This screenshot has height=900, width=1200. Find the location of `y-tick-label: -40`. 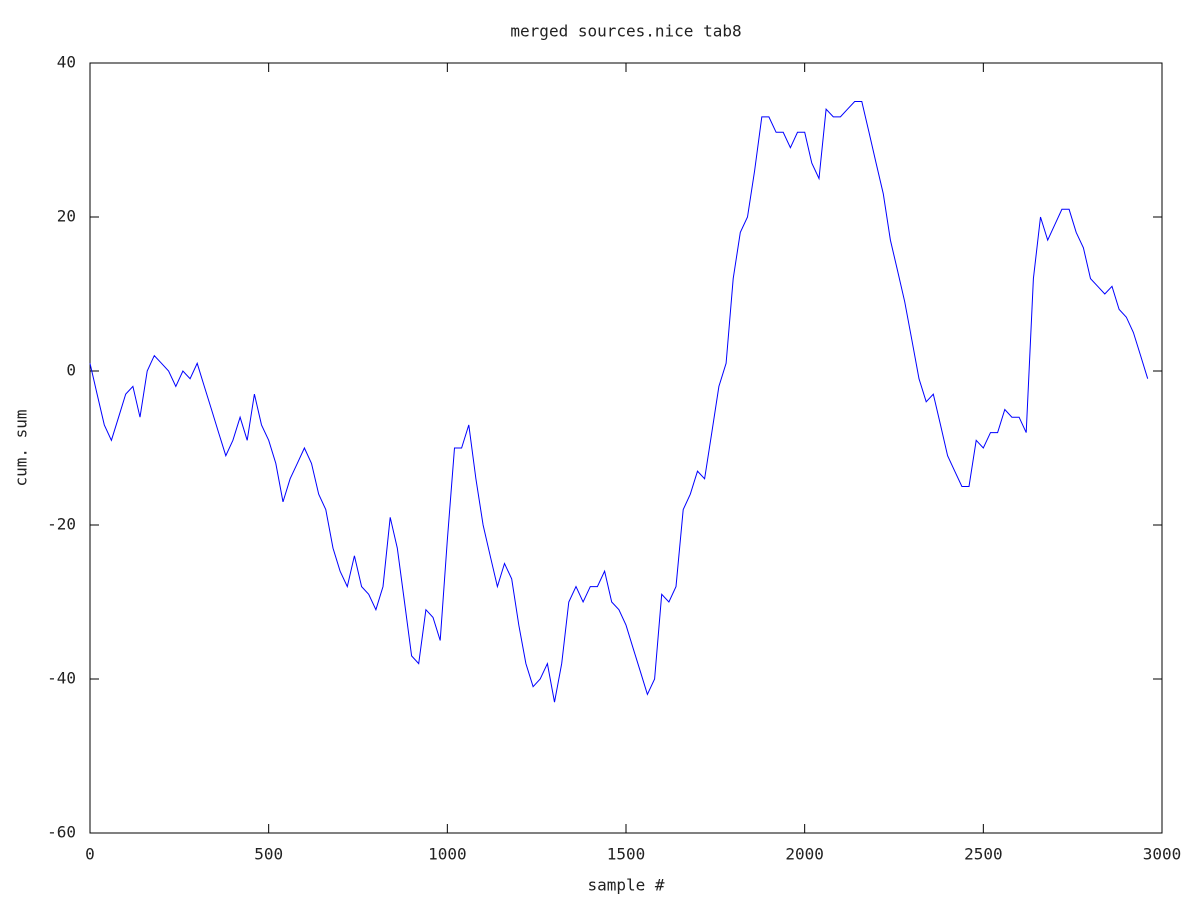

y-tick-label: -40 is located at coordinates (61, 678).